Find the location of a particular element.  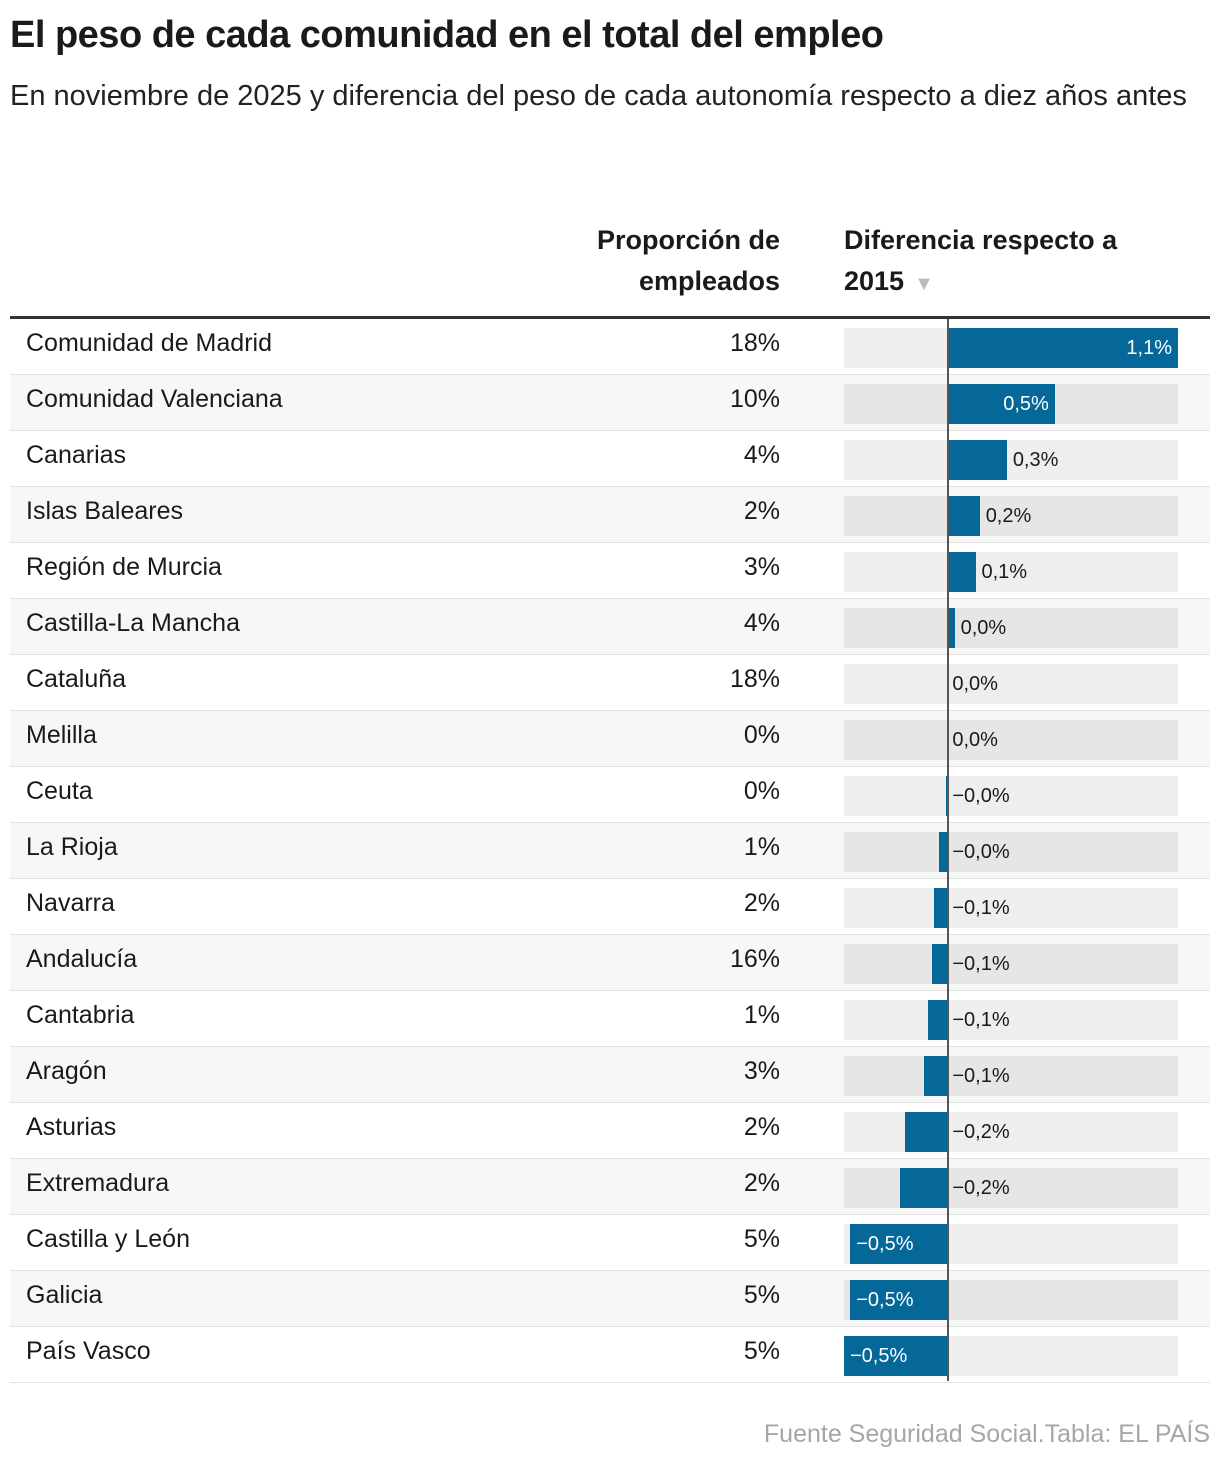

table-row: Comunidad de Madrid 18% 1,1% is located at coordinates (610, 347).